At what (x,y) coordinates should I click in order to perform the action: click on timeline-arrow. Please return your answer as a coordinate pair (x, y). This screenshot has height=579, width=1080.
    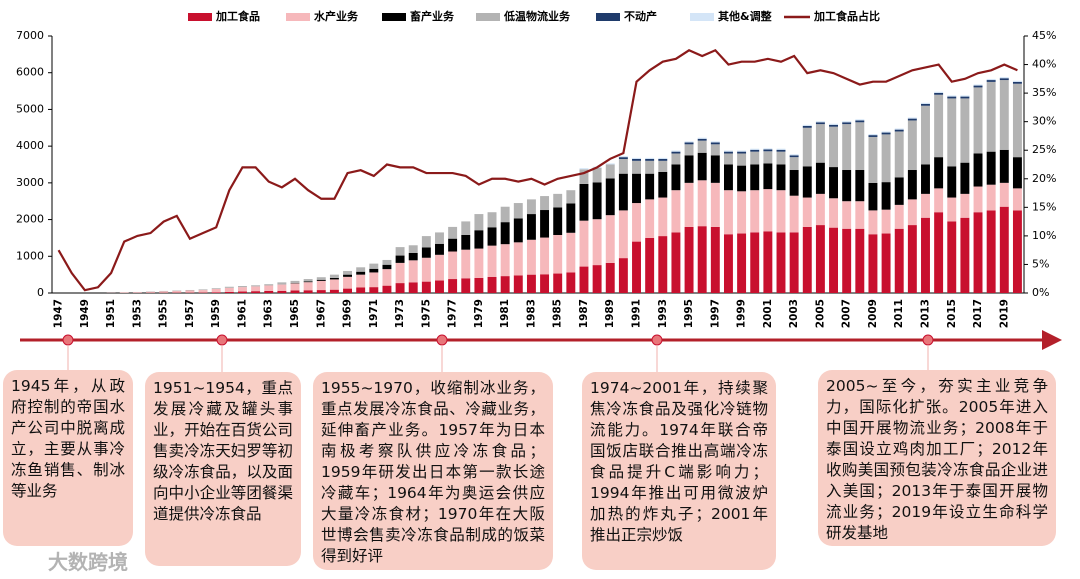
    Looking at the image, I should click on (1052, 340).